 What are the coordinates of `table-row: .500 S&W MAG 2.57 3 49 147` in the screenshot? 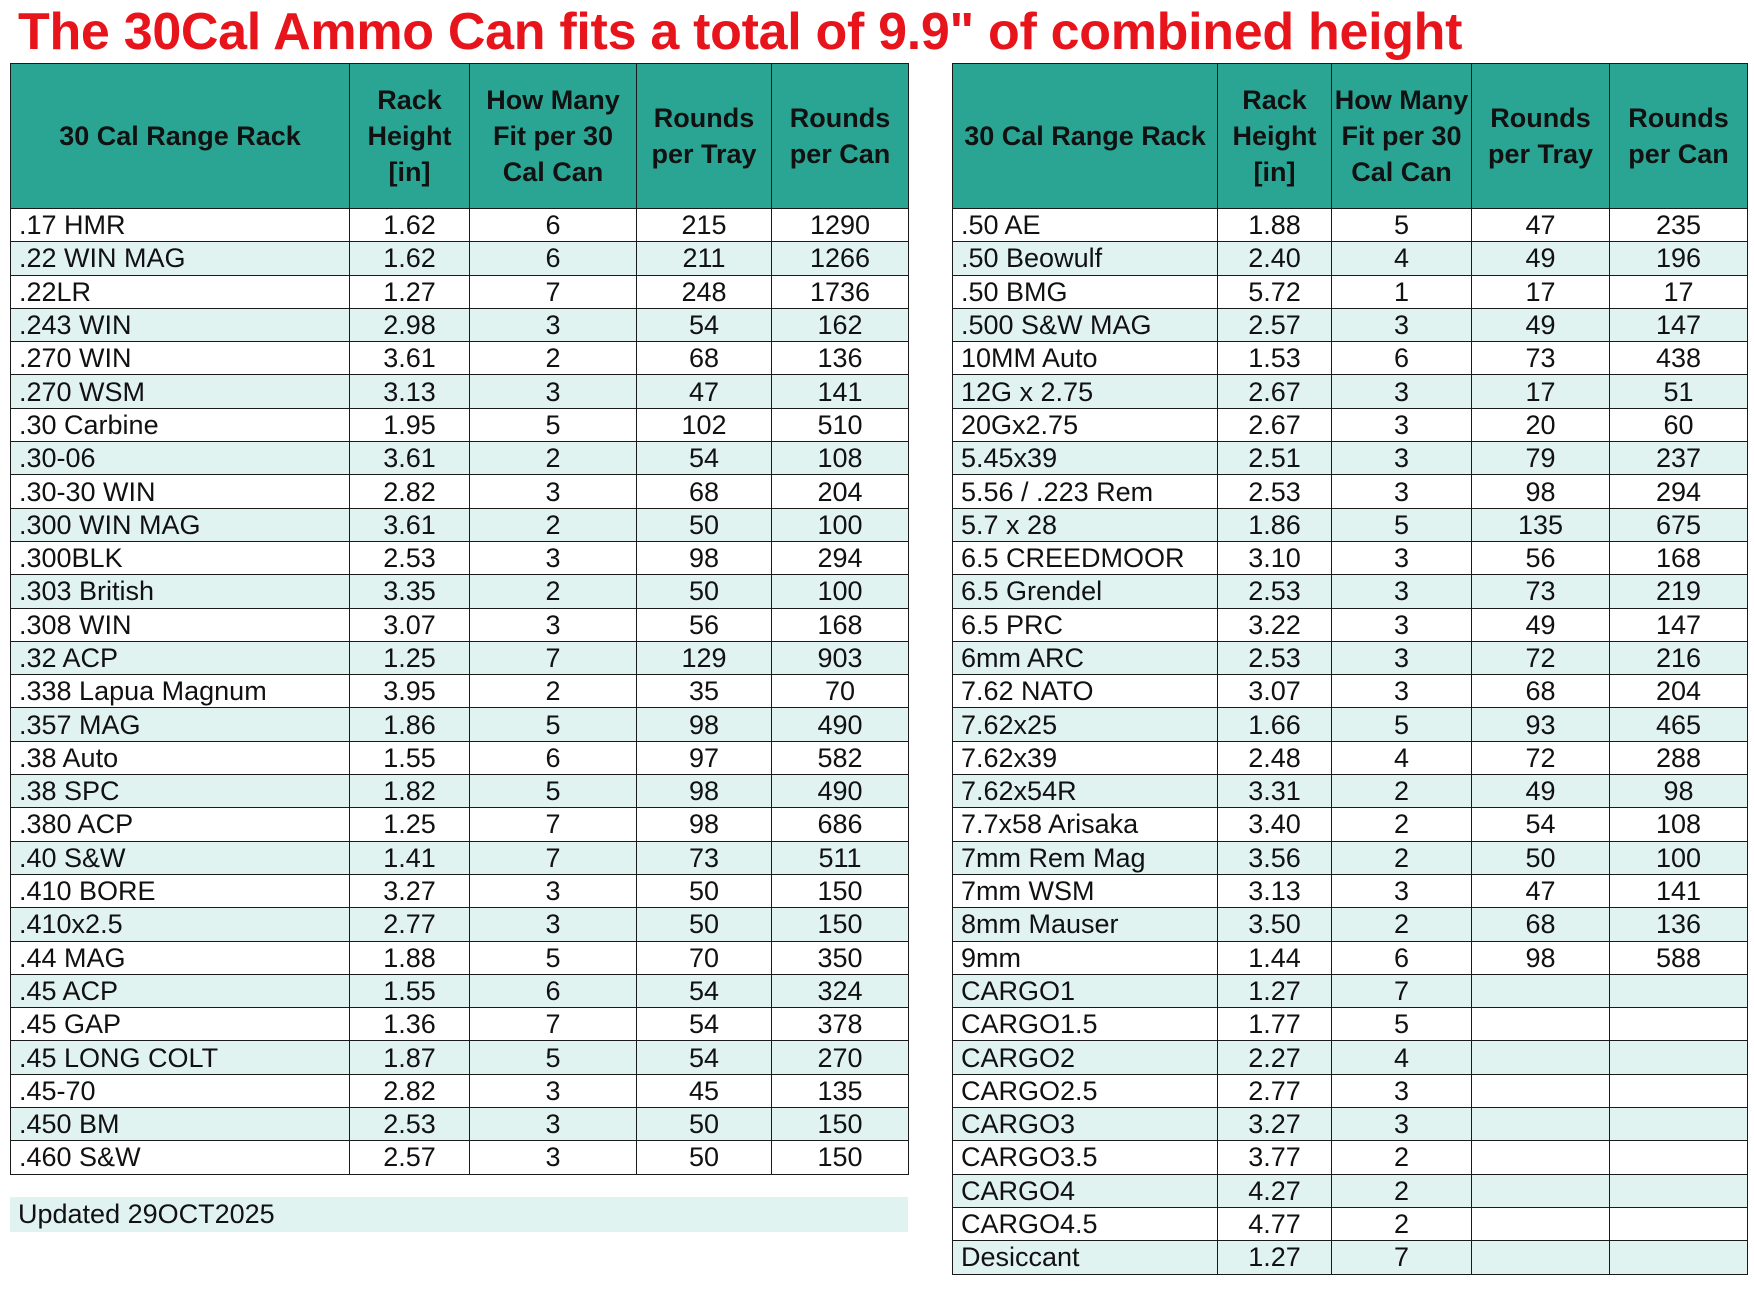 It's located at (1350, 325).